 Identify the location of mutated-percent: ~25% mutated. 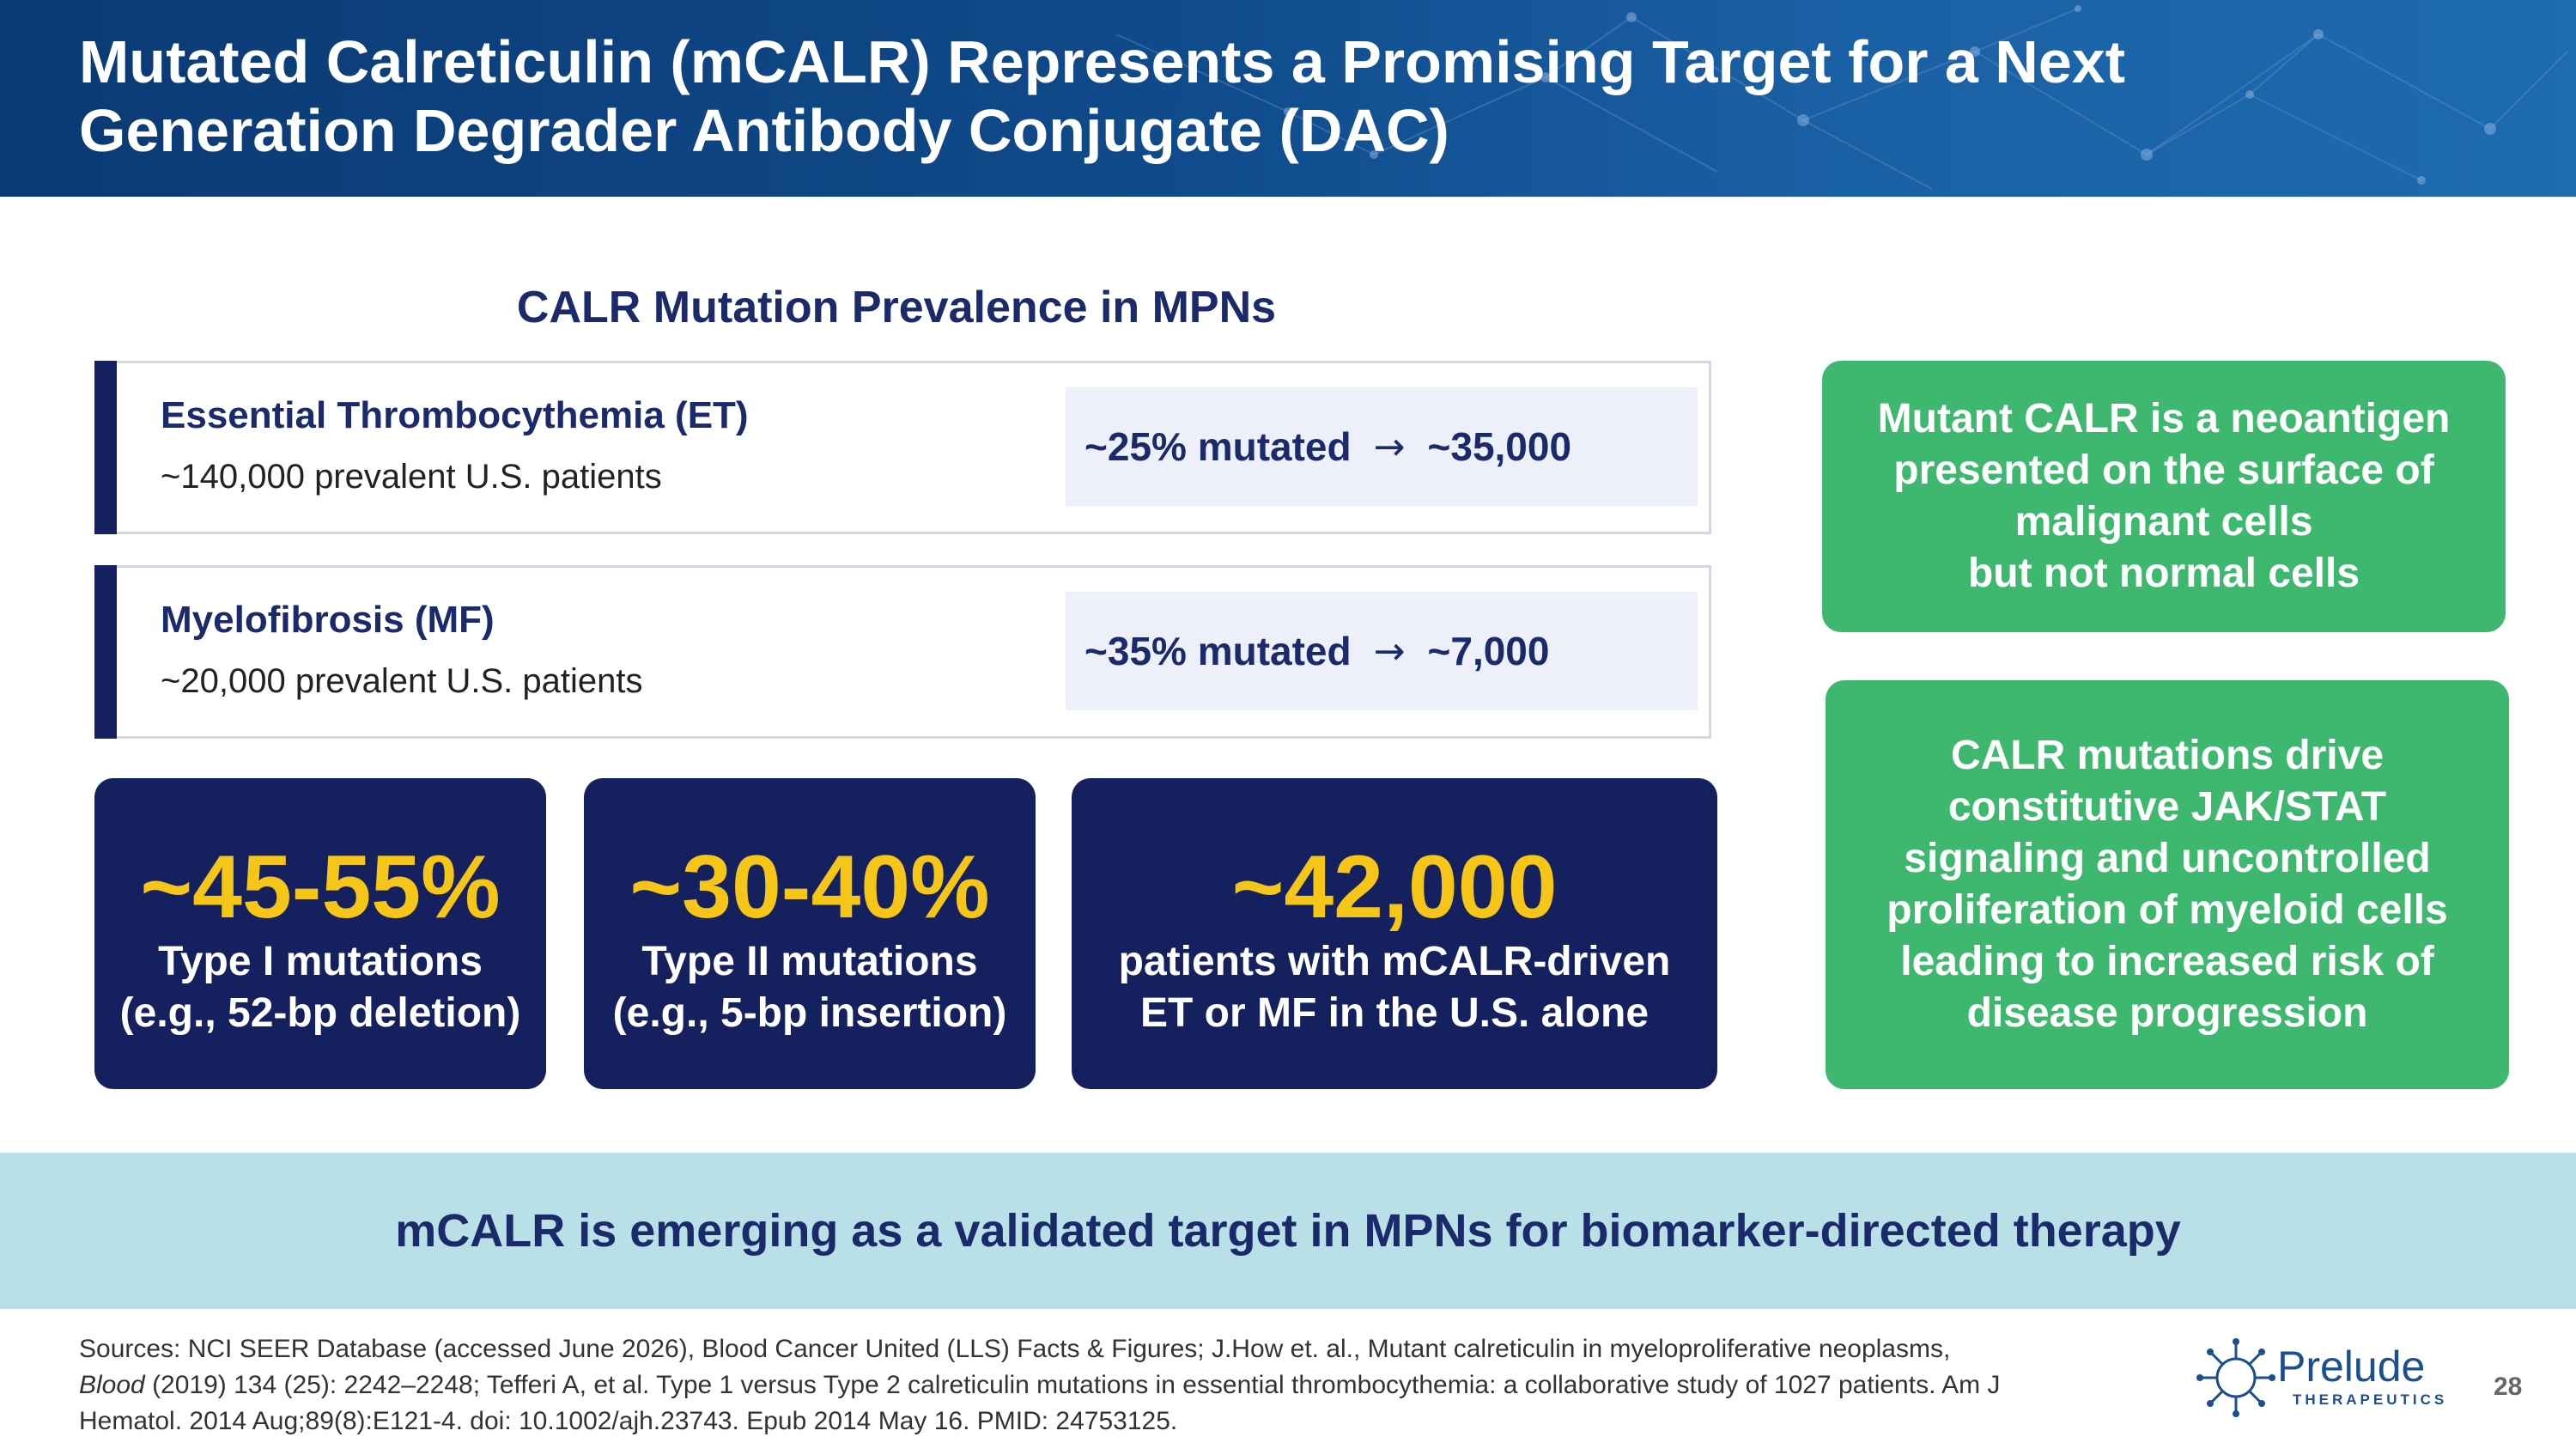
(1218, 446).